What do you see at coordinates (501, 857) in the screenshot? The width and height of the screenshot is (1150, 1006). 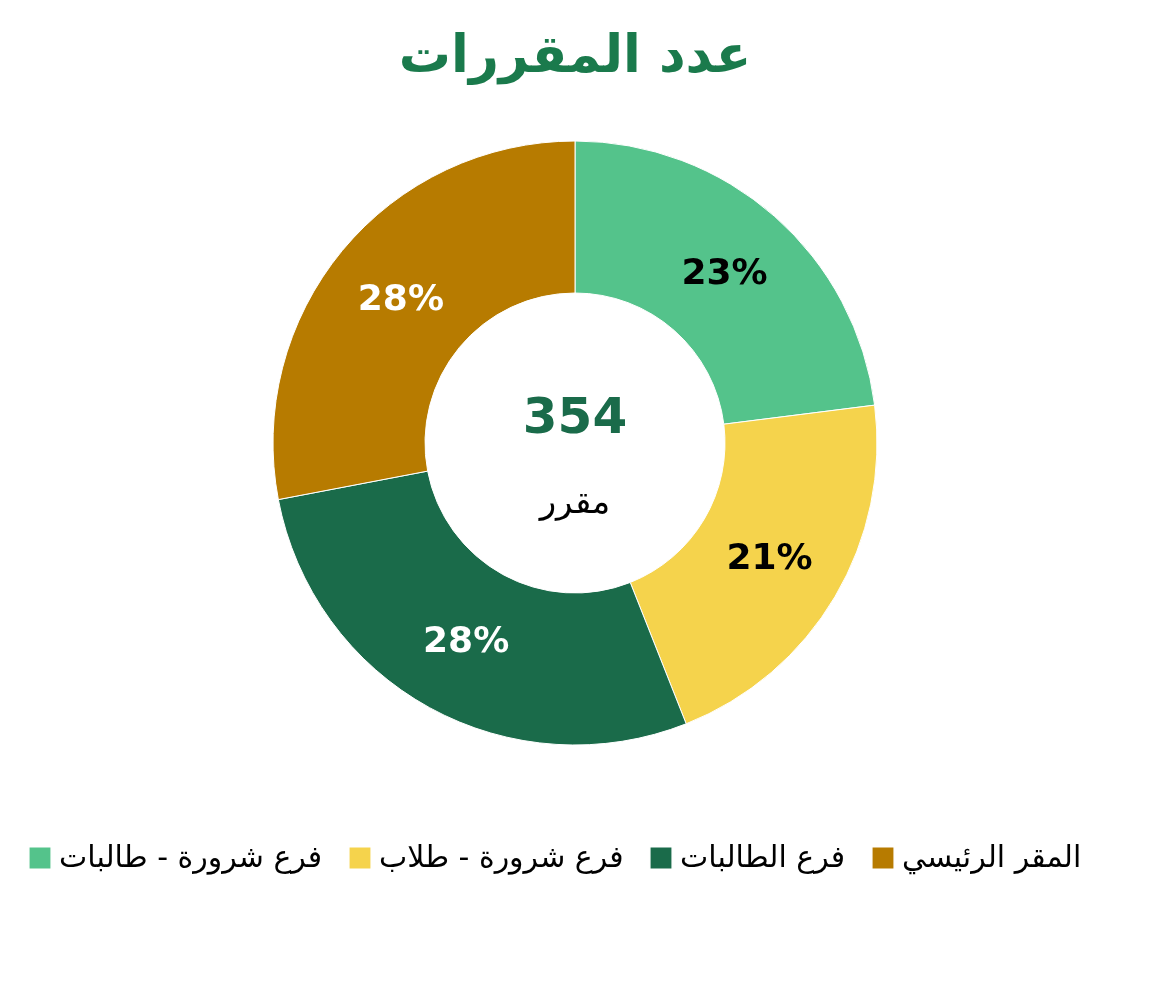 I see `legend-label: فرع شرورة - طلاب` at bounding box center [501, 857].